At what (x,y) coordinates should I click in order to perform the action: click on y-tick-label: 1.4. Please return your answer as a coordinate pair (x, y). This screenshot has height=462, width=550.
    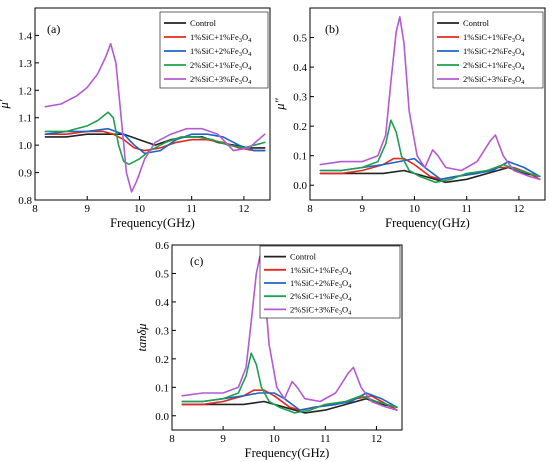
    Looking at the image, I should click on (25, 36).